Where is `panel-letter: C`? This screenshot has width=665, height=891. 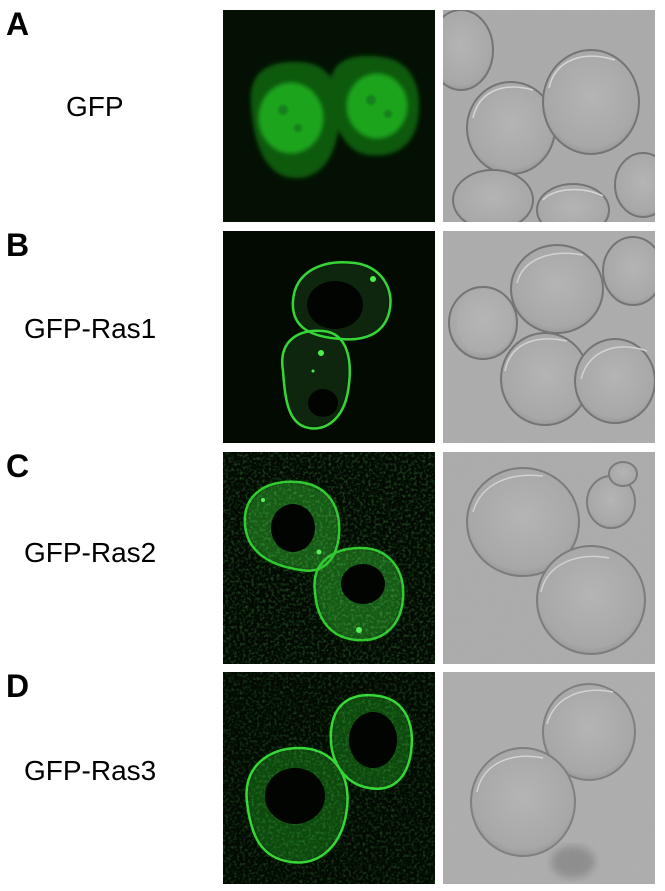
panel-letter: C is located at coordinates (18, 466).